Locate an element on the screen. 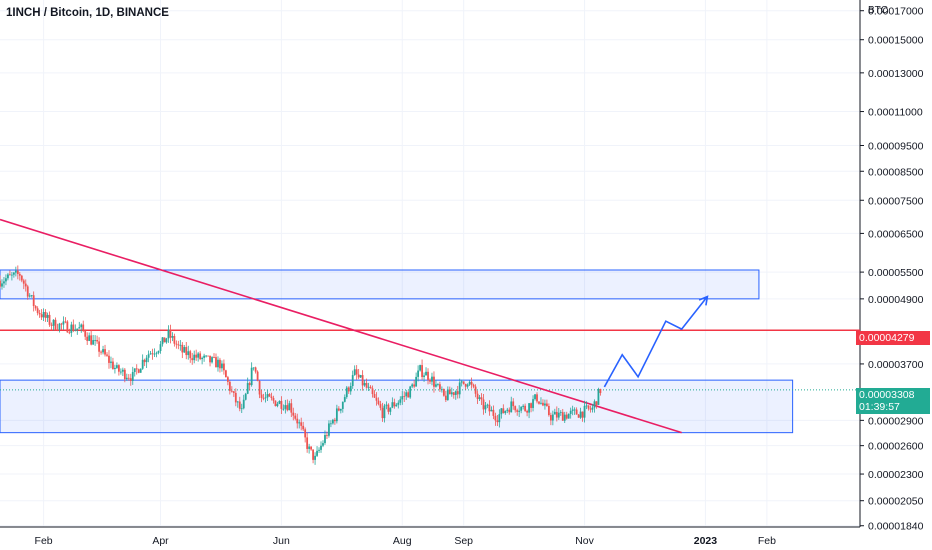 This screenshot has height=550, width=932. price-tick-label: 0.00001840 is located at coordinates (896, 527).